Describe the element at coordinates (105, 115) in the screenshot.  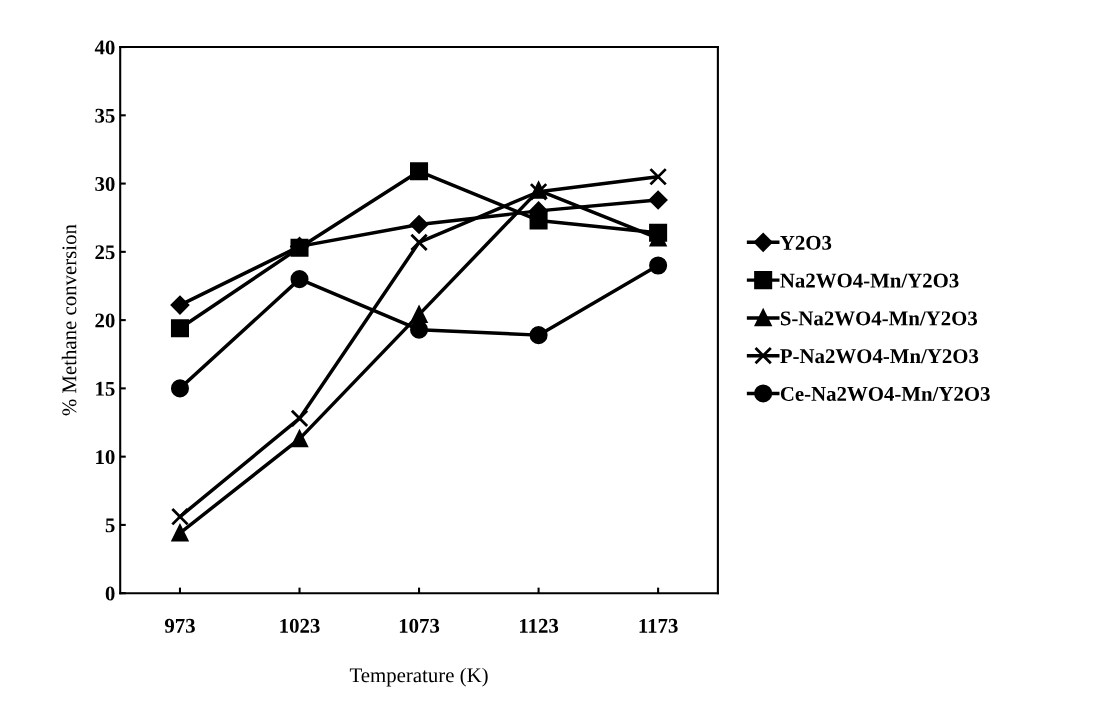
I see `y-tick-label: 35` at that location.